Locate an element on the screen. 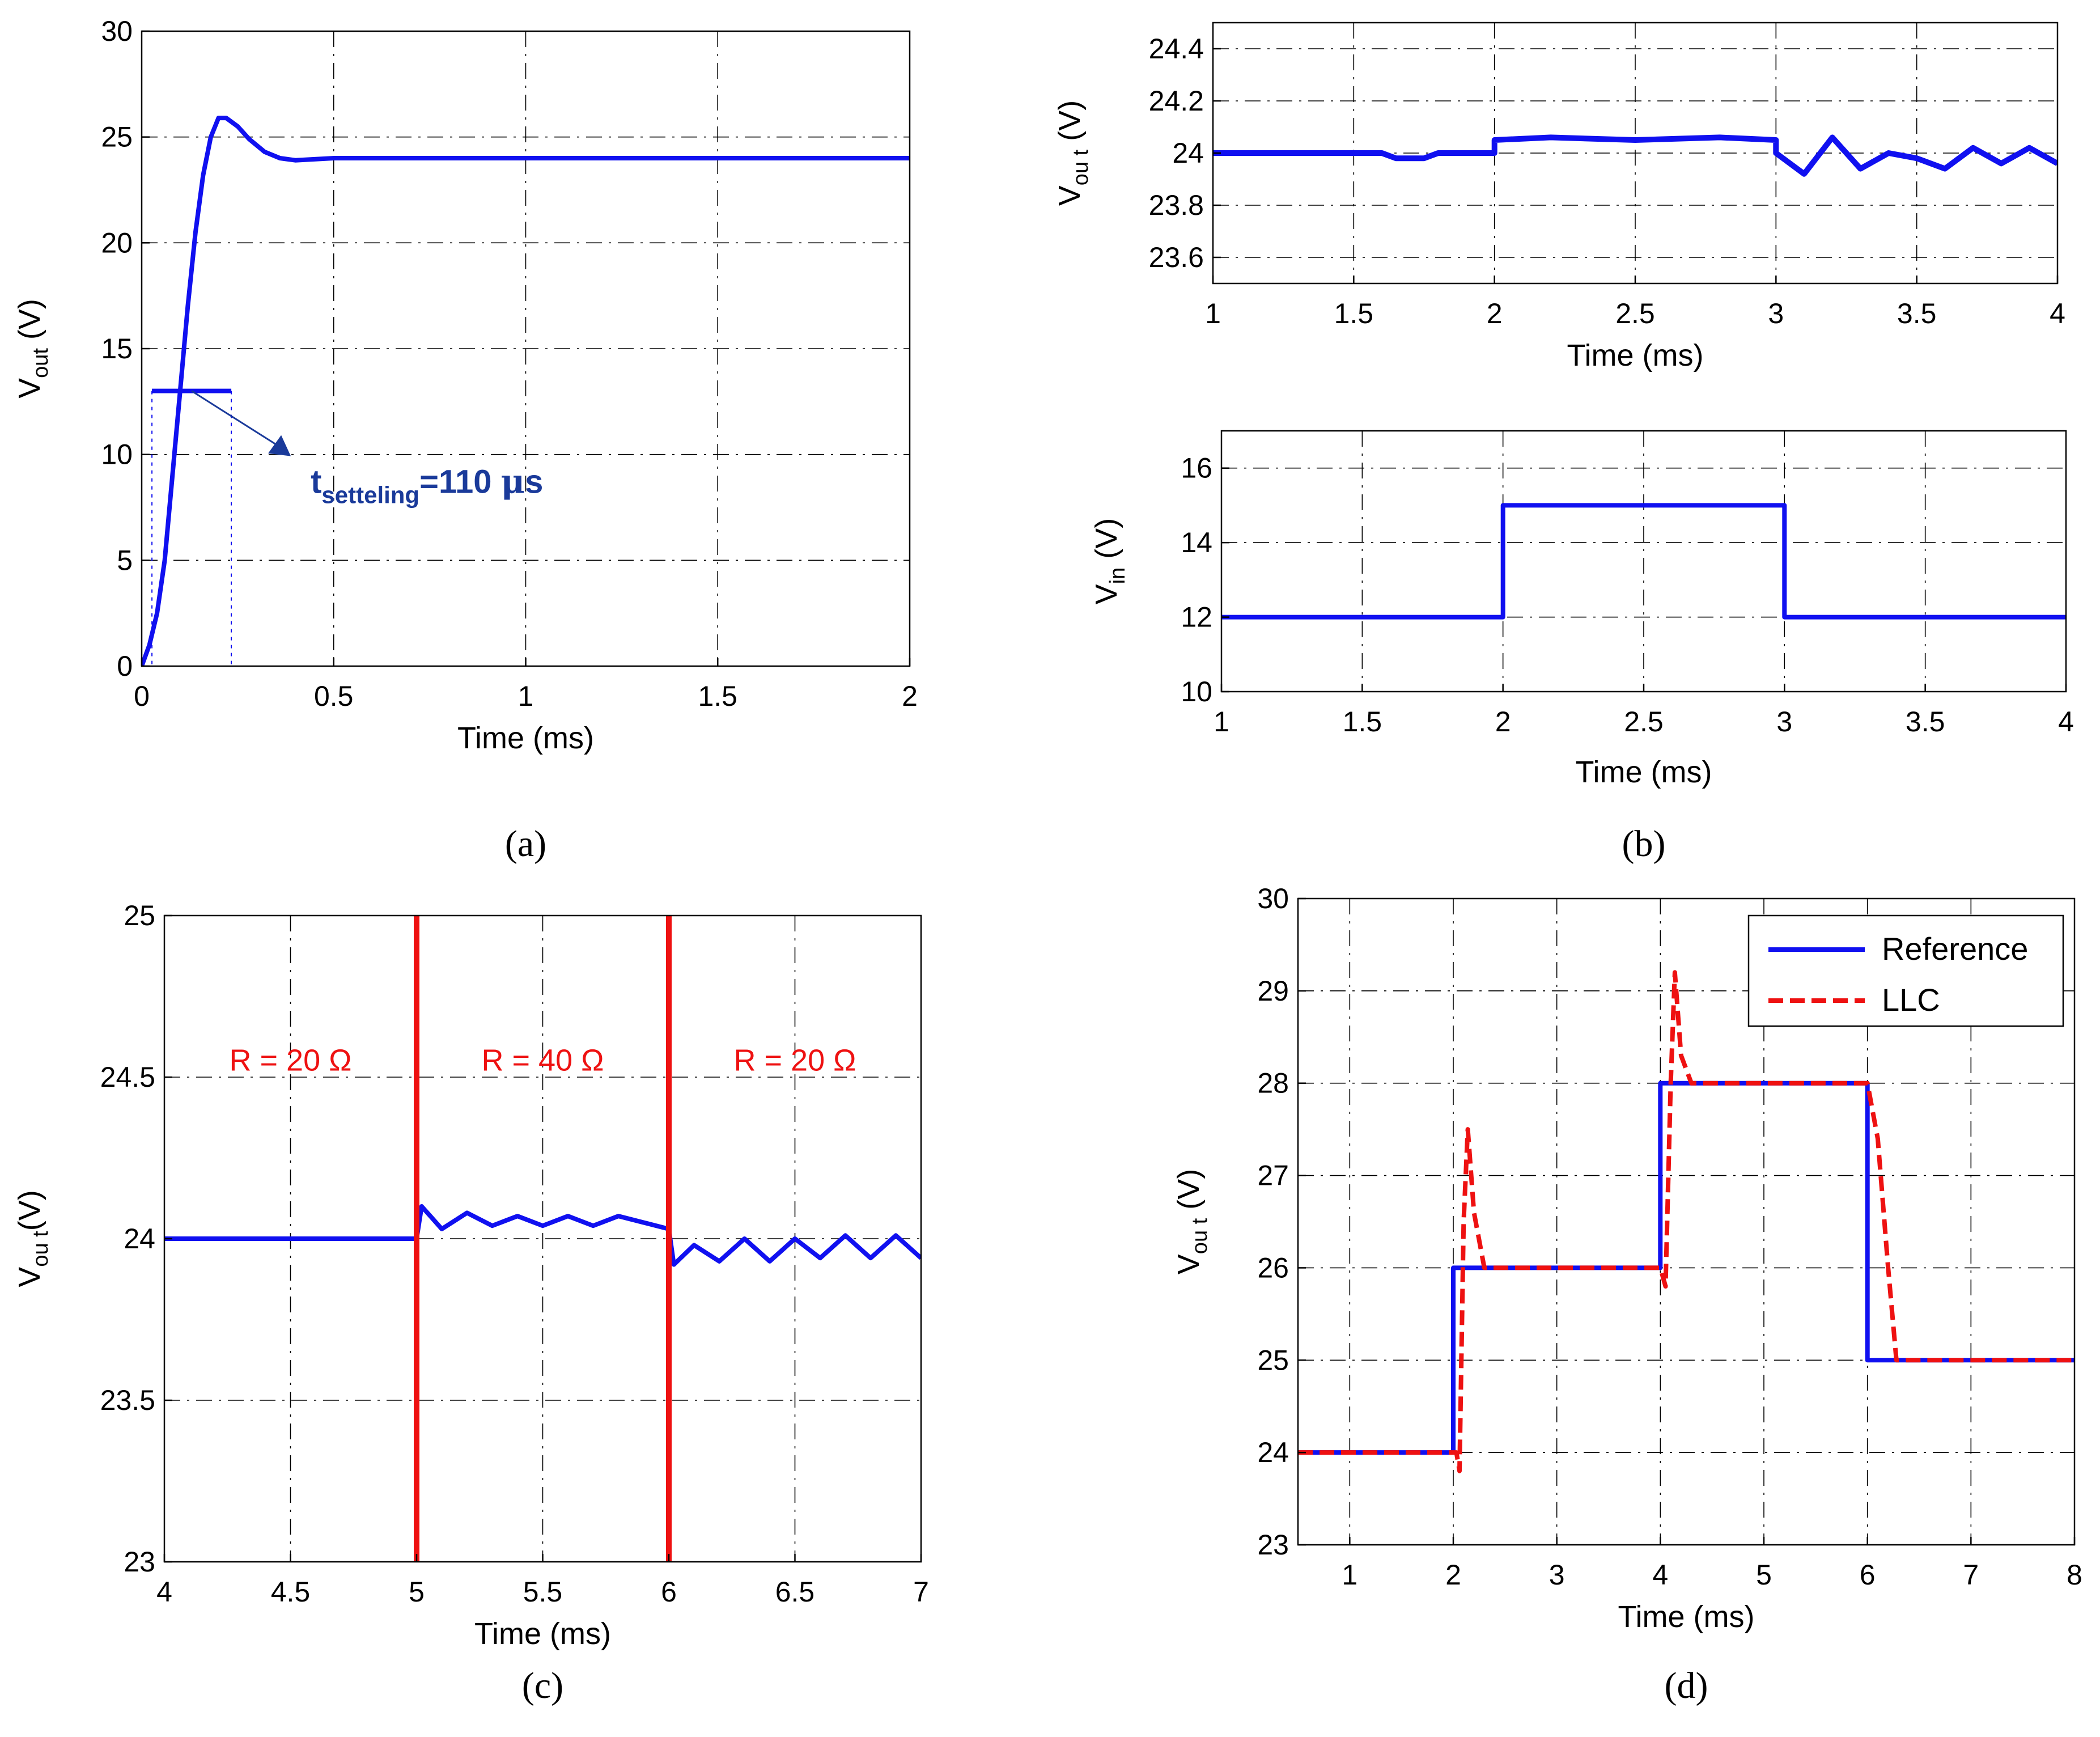  y-axis-label: Vou t(V) is located at coordinates (32, 1238).